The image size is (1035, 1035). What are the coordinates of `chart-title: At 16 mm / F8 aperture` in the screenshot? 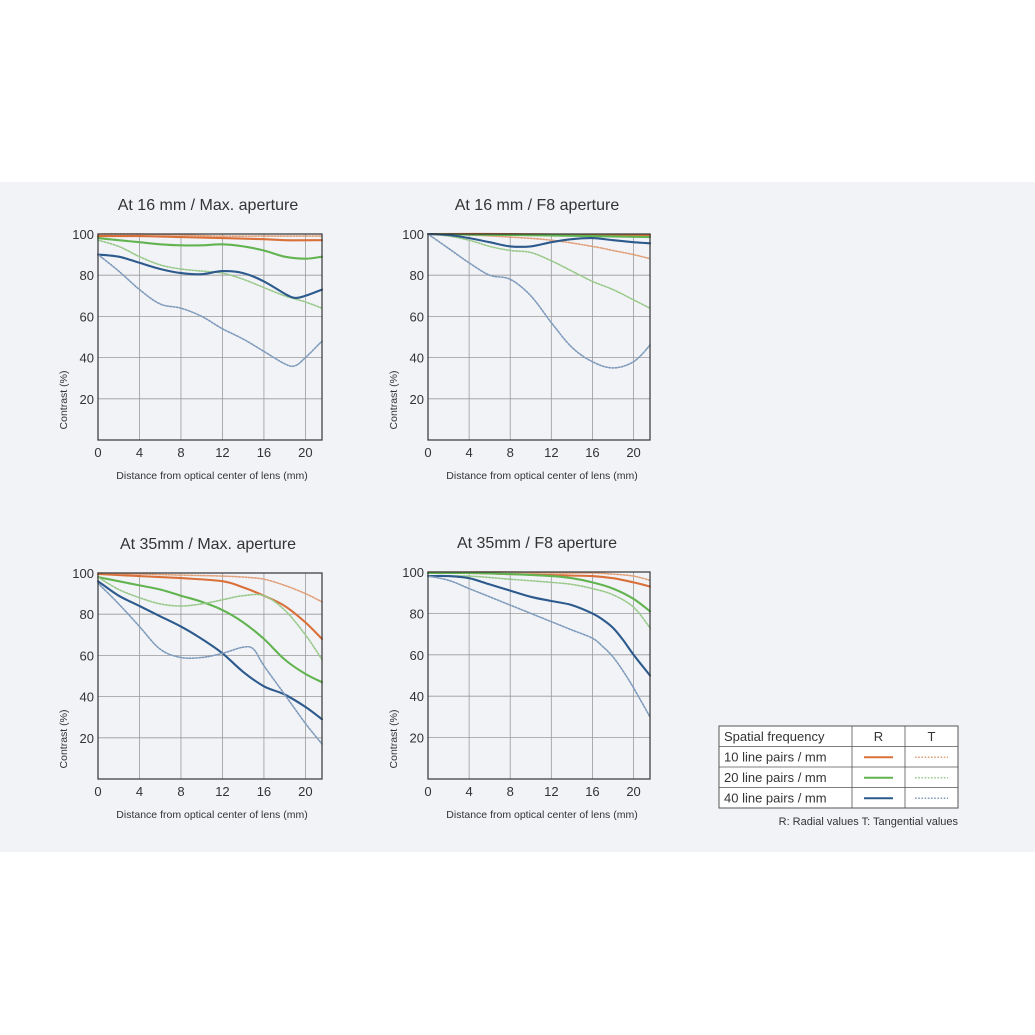 It's located at (537, 205).